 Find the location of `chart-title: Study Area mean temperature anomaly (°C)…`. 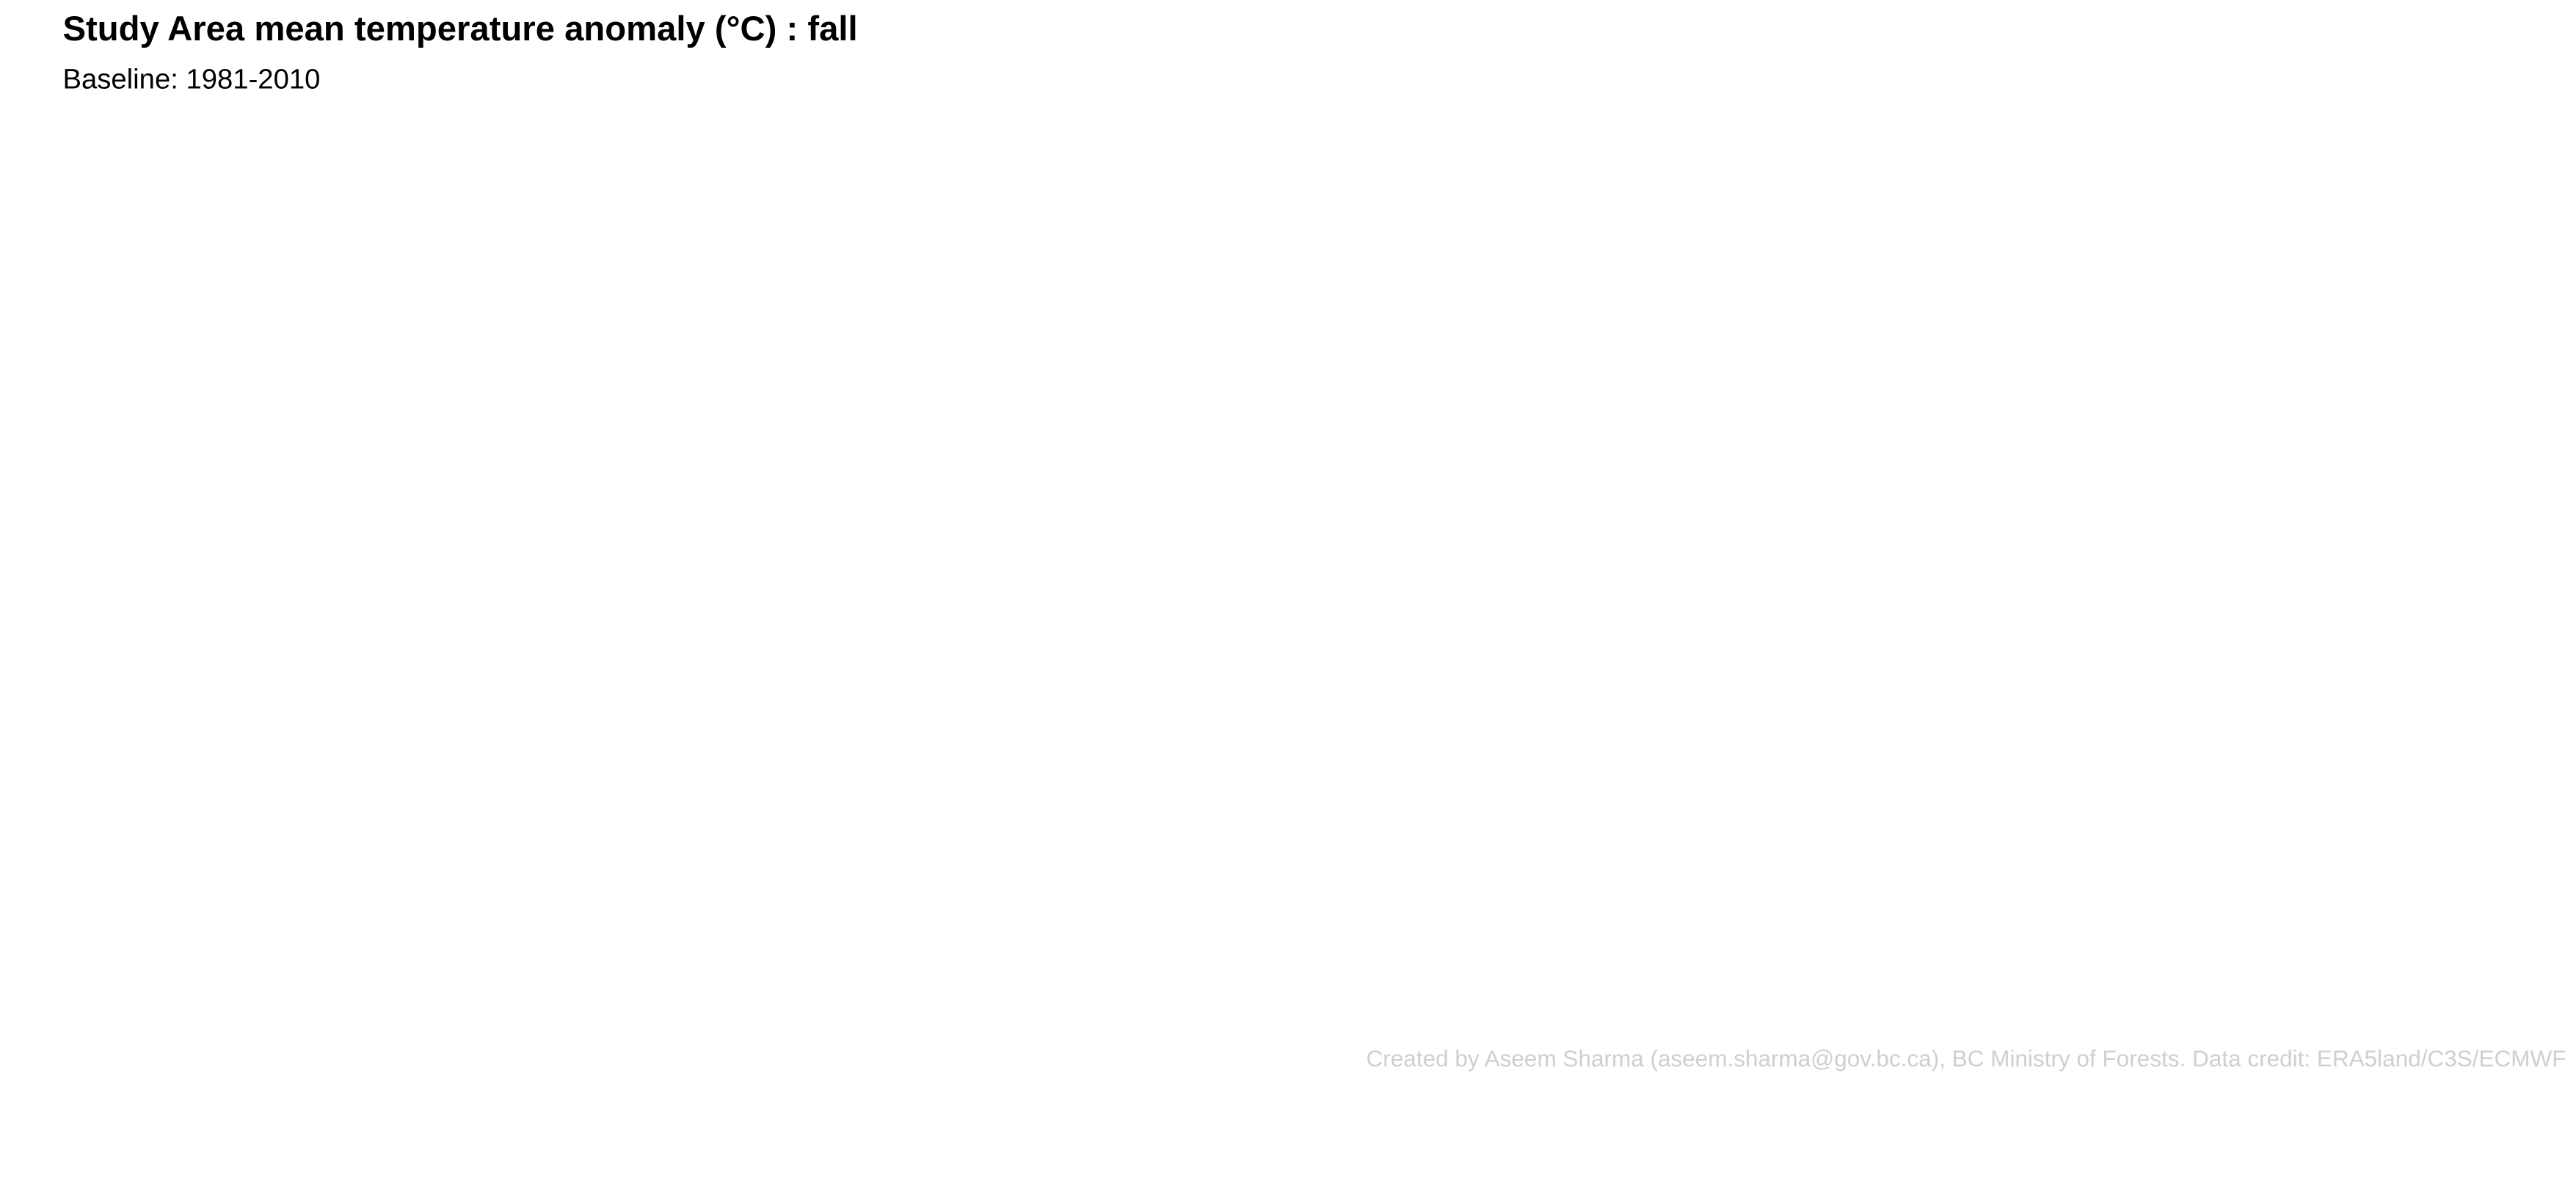

chart-title: Study Area mean temperature anomaly (°C)… is located at coordinates (460, 29).